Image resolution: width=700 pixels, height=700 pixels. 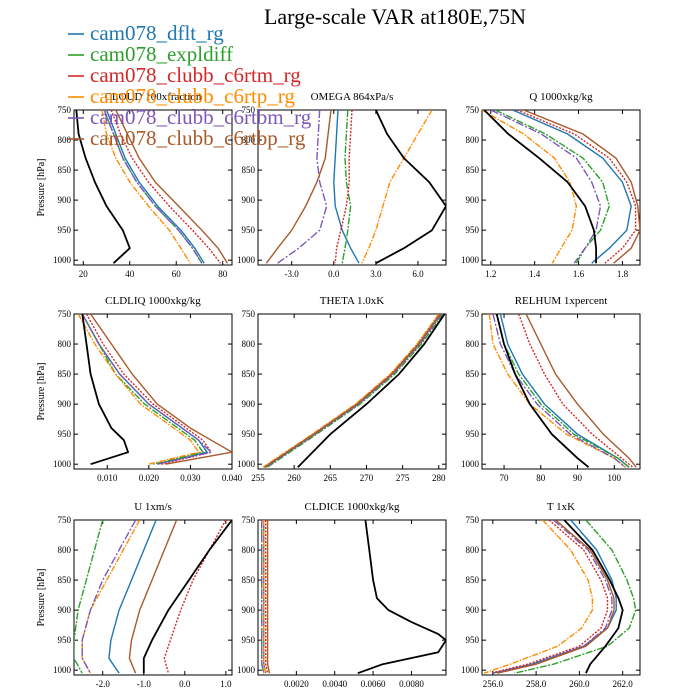 I want to click on x-tick-label: 0.0, so click(x=185, y=684).